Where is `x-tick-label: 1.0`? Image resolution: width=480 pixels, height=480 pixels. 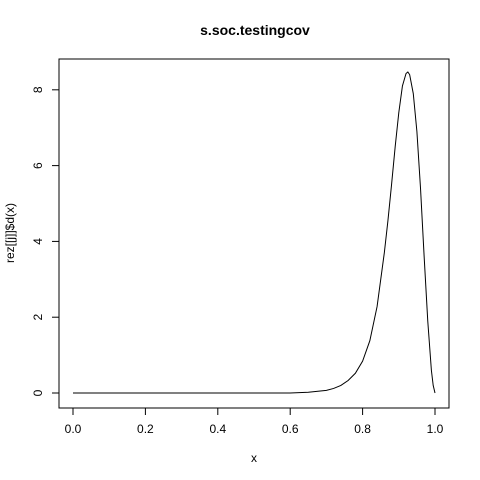
x-tick-label: 1.0 is located at coordinates (435, 429).